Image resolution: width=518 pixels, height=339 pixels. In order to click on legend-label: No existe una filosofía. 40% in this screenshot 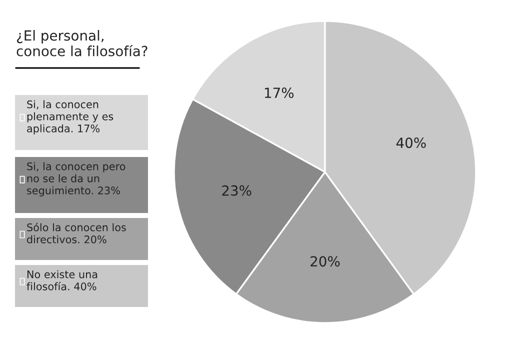, I will do `click(62, 280)`.